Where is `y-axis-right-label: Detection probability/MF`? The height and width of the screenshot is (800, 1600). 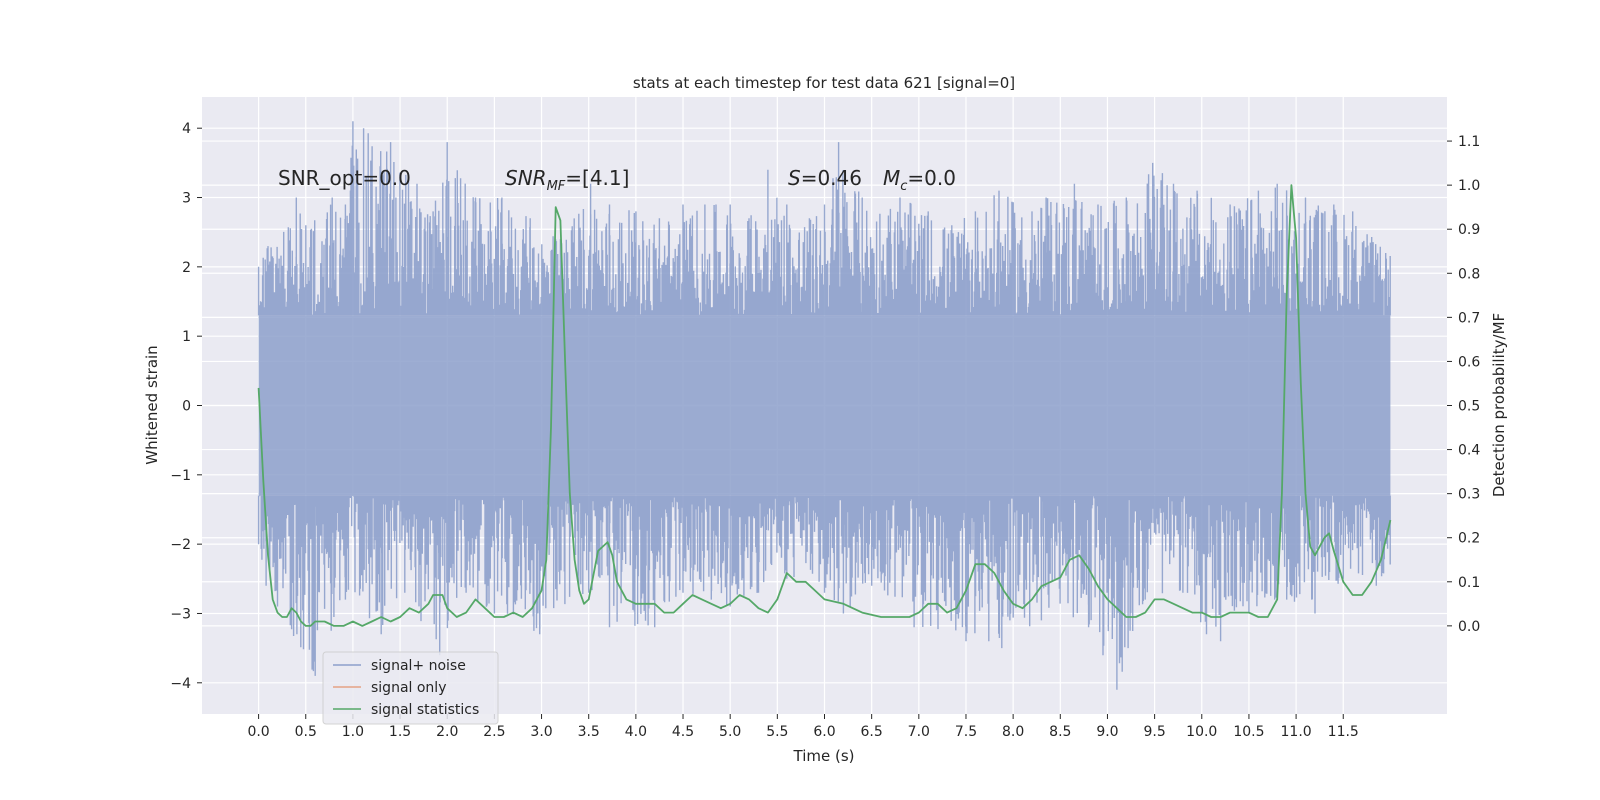 y-axis-right-label: Detection probability/MF is located at coordinates (1499, 405).